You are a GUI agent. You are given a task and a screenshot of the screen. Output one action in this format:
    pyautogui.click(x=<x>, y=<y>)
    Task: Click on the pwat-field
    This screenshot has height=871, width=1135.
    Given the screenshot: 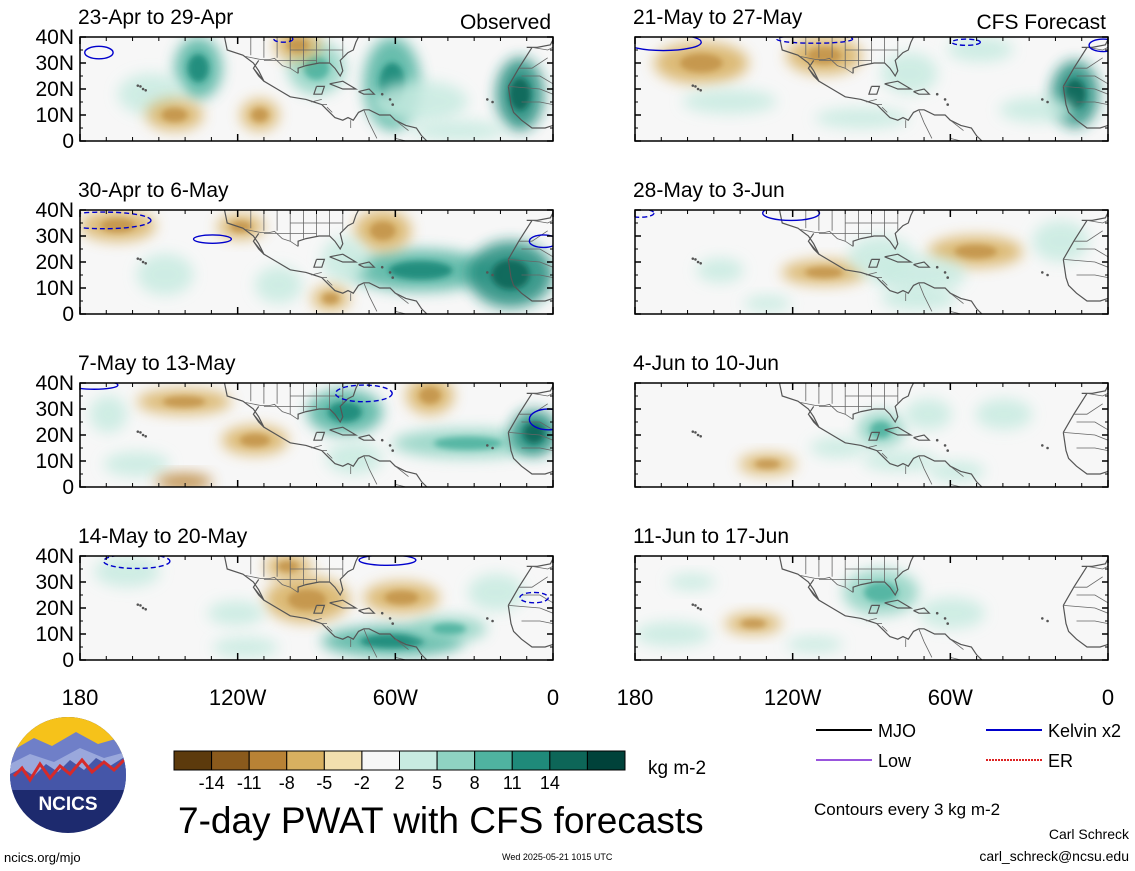 What is the action you would take?
    pyautogui.click(x=330, y=89)
    